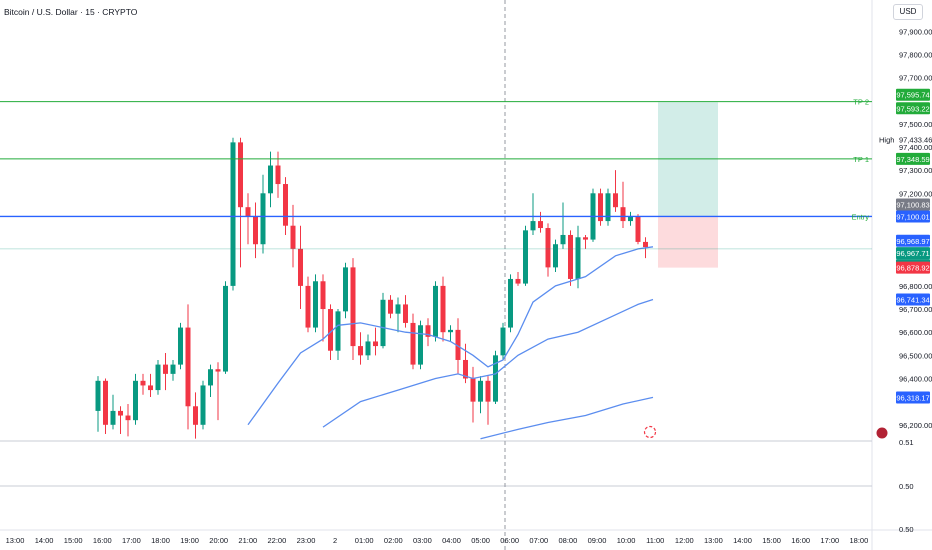 The width and height of the screenshot is (932, 550). What do you see at coordinates (364, 540) in the screenshot?
I see `x-tick-label: 01:00` at bounding box center [364, 540].